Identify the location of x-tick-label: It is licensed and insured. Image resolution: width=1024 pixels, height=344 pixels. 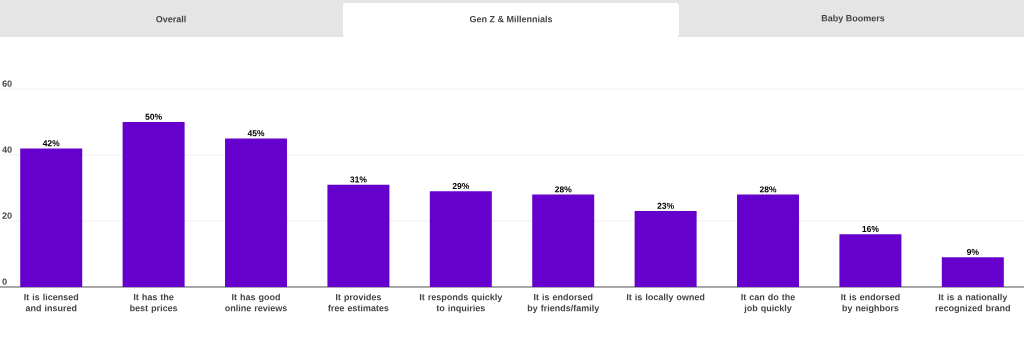
(51, 302).